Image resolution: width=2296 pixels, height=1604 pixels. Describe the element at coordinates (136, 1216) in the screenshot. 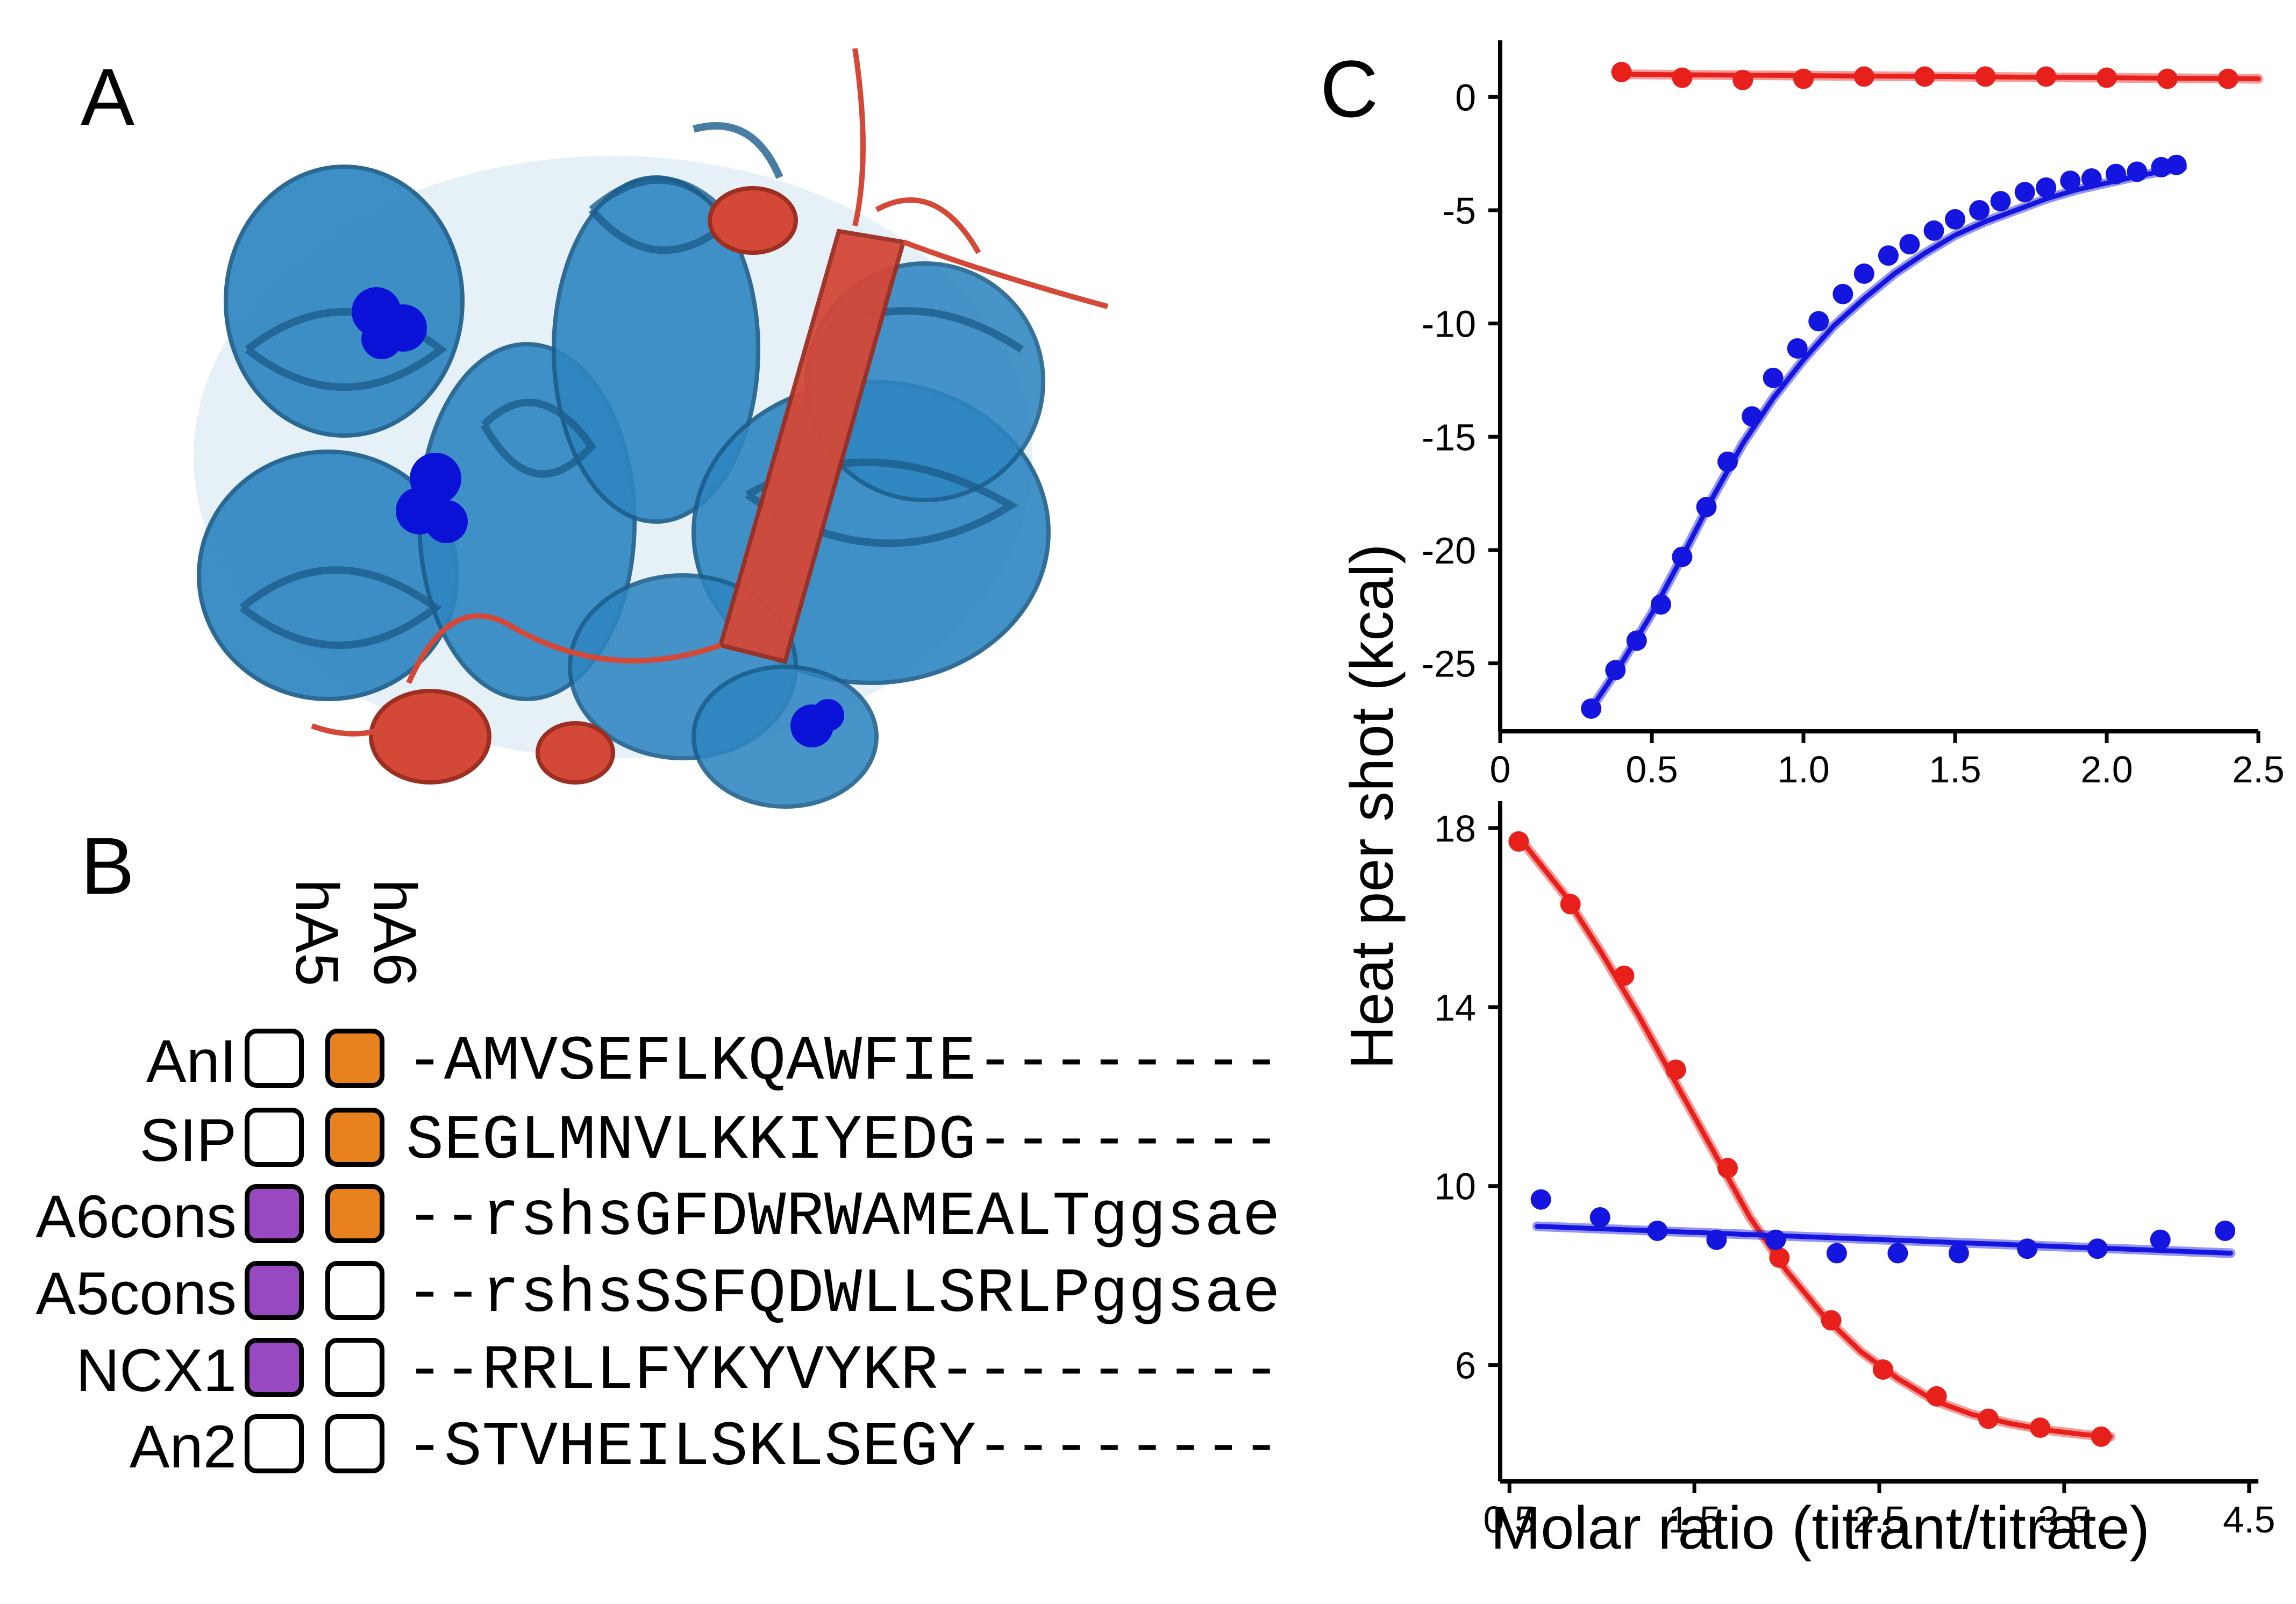

I see `row-label: A6cons` at that location.